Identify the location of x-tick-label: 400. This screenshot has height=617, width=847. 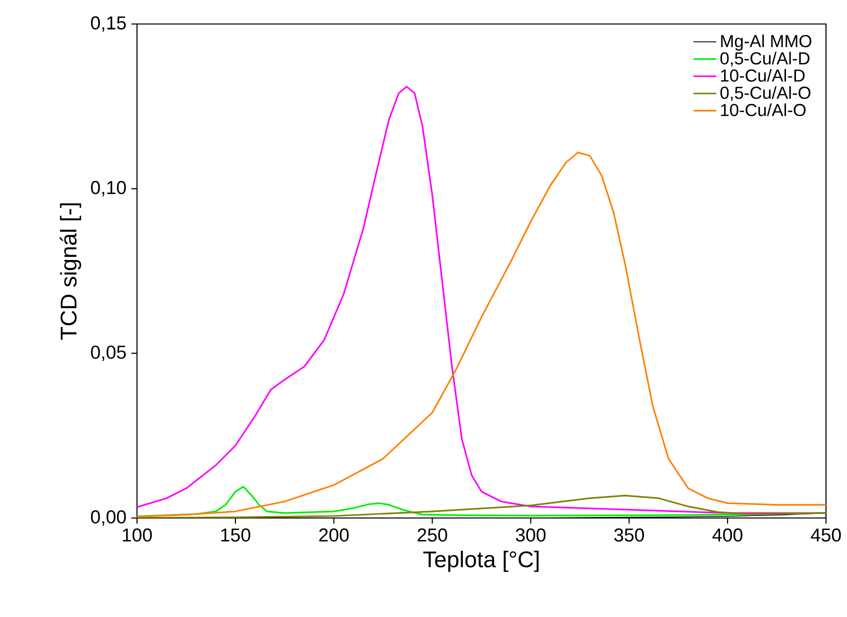
(727, 535).